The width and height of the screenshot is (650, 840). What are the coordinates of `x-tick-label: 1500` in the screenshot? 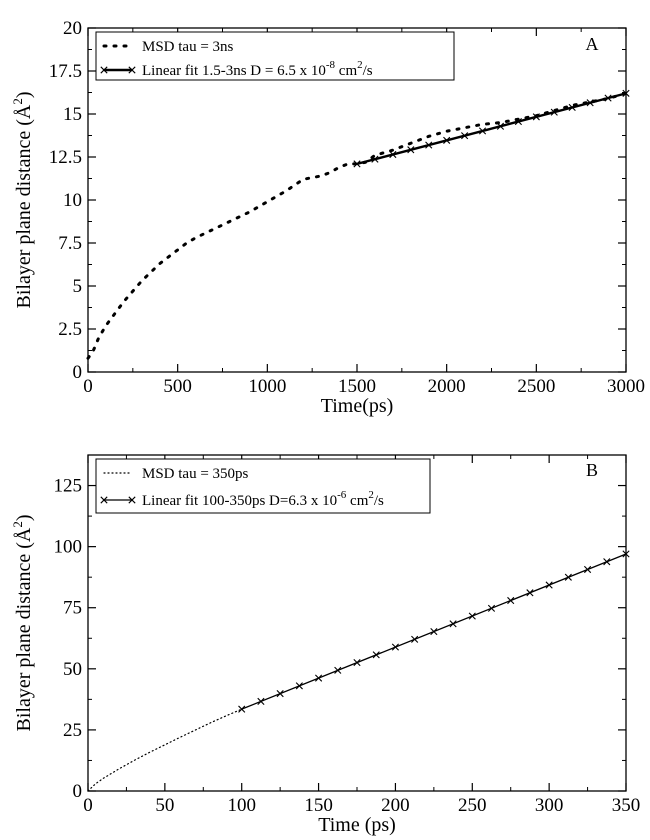 It's located at (357, 386).